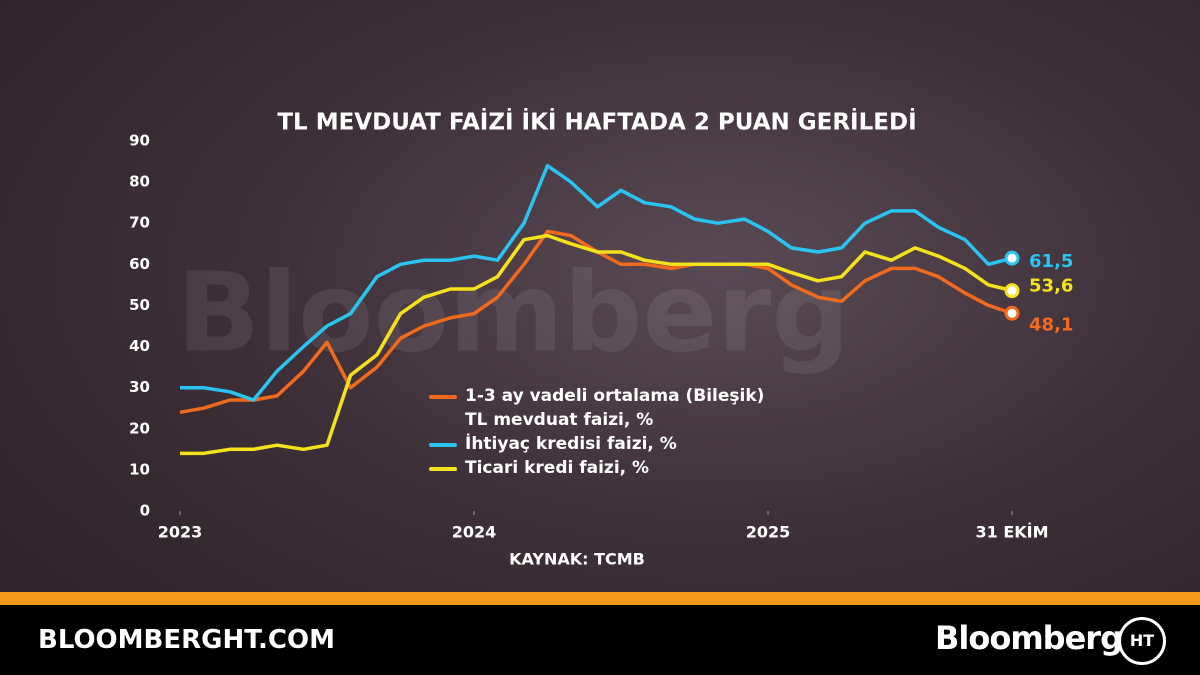 The height and width of the screenshot is (675, 1200). What do you see at coordinates (1029, 638) in the screenshot?
I see `brand: Bloomberg` at bounding box center [1029, 638].